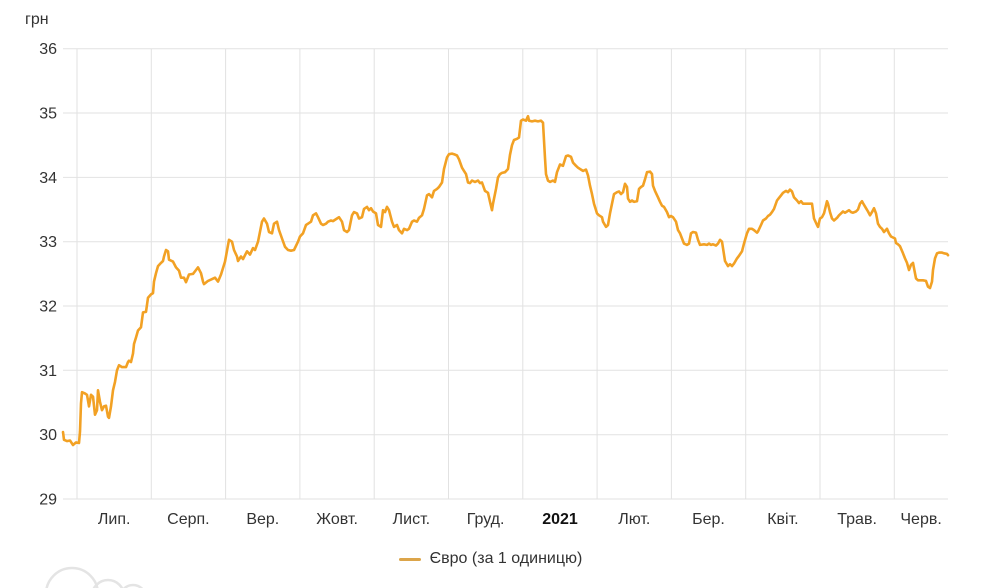 This screenshot has height=588, width=981. What do you see at coordinates (857, 519) in the screenshot?
I see `x-tick-label: Трав.` at bounding box center [857, 519].